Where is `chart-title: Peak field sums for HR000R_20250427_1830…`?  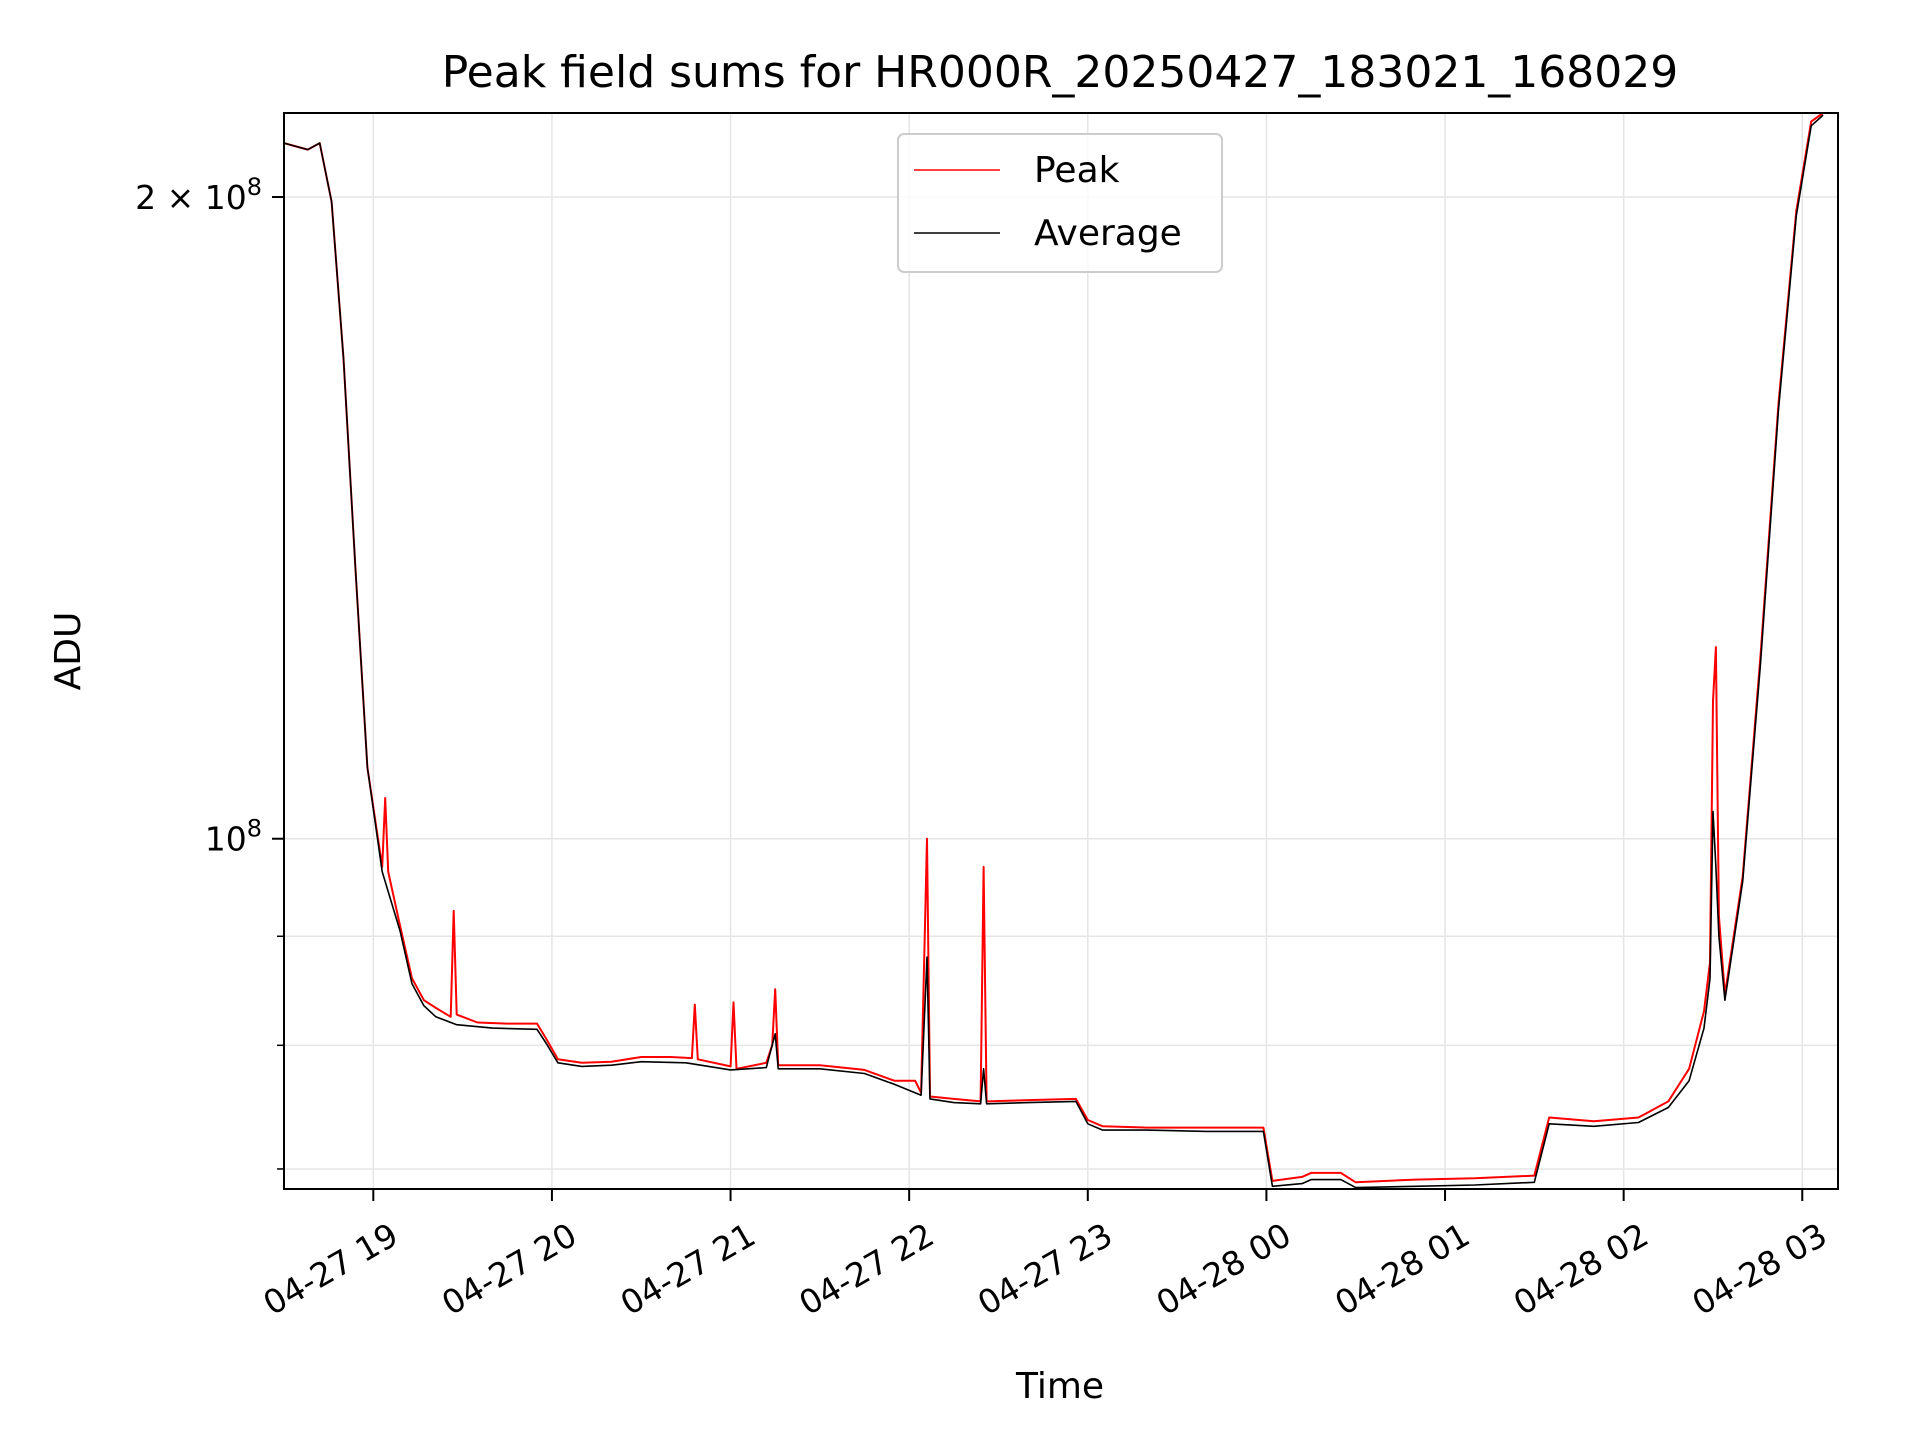 chart-title: Peak field sums for HR000R_20250427_1830… is located at coordinates (1060, 72).